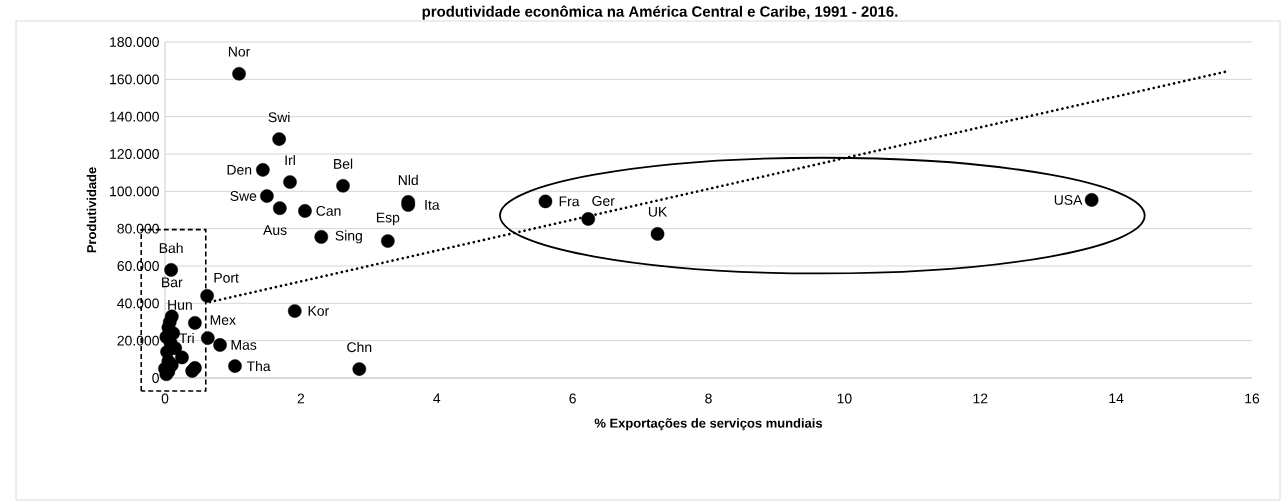 Image resolution: width=1282 pixels, height=503 pixels. Describe the element at coordinates (155, 378) in the screenshot. I see `y-tick-label: 0` at that location.